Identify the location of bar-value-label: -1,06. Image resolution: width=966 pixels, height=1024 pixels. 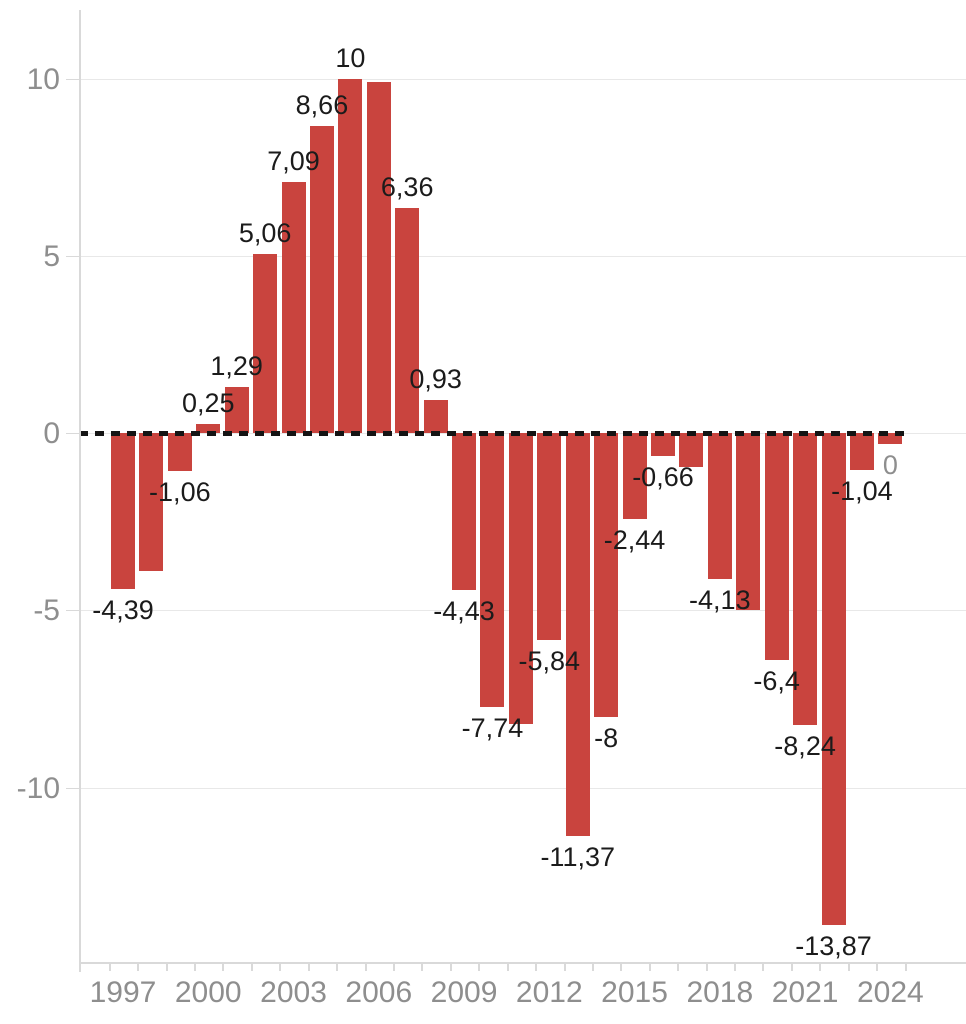
(180, 491).